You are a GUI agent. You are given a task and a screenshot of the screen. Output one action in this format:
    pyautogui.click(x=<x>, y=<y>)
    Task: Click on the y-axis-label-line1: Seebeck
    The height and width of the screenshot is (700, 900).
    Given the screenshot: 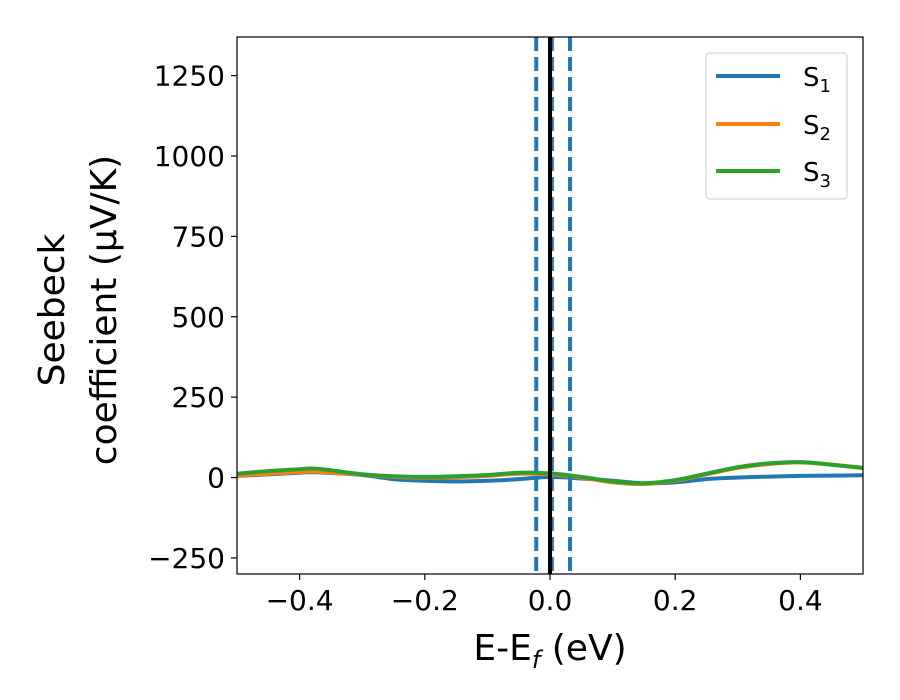 What is the action you would take?
    pyautogui.click(x=52, y=309)
    